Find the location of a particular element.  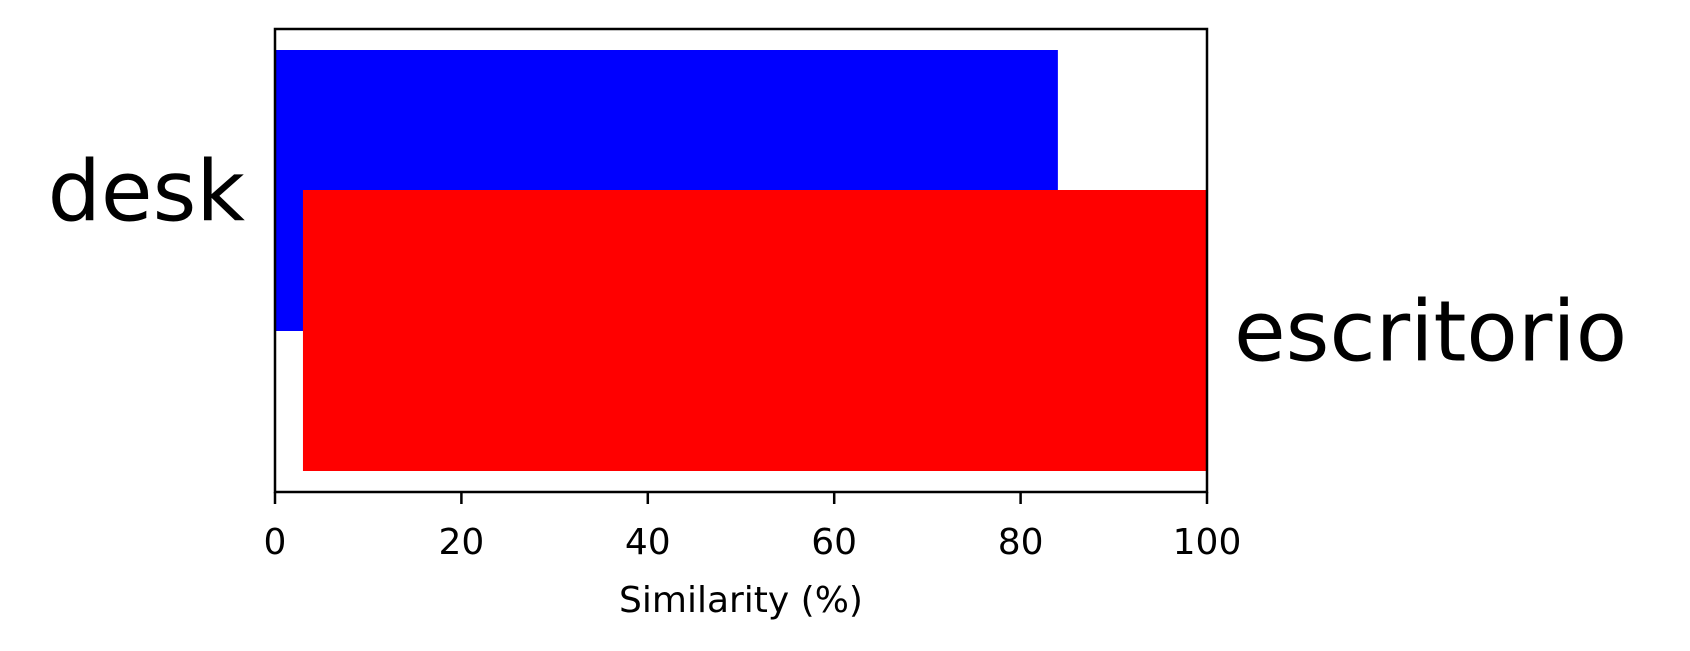

x-tick-label: 20 is located at coordinates (461, 542).